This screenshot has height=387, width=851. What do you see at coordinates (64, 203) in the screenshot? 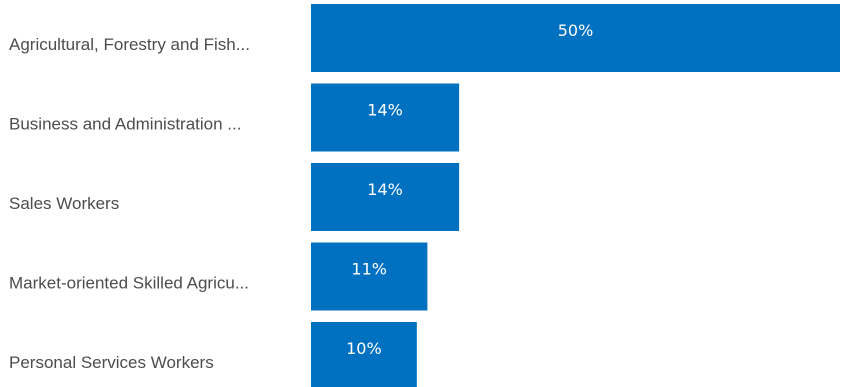
I see `category-label-3: Sales Workers` at bounding box center [64, 203].